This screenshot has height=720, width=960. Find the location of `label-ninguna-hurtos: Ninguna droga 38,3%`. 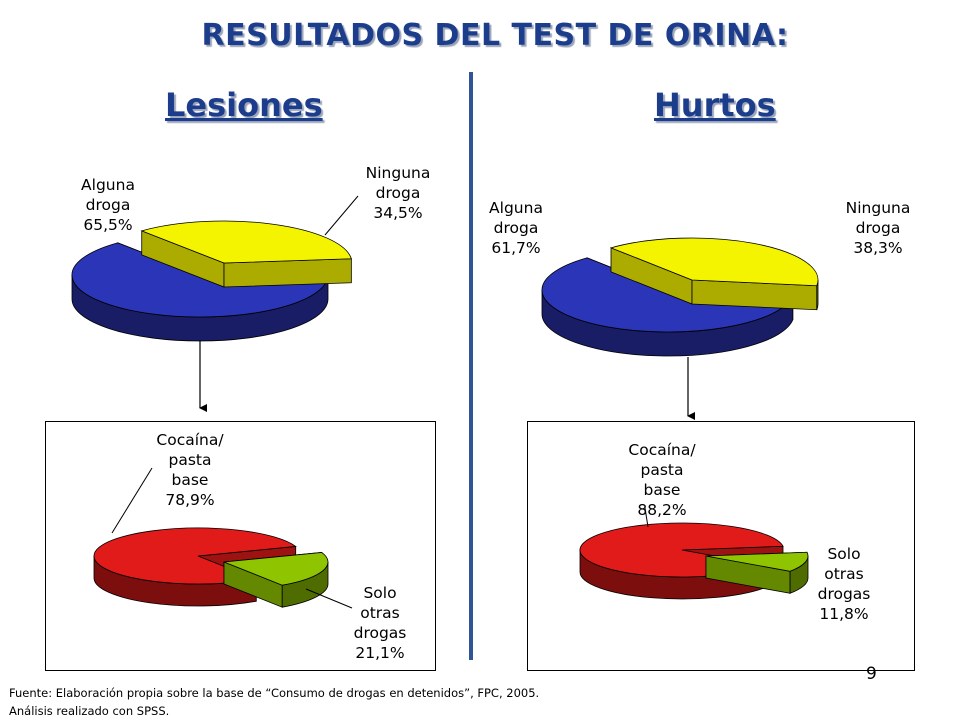

label-ninguna-hurtos: Ninguna droga 38,3% is located at coordinates (878, 228).